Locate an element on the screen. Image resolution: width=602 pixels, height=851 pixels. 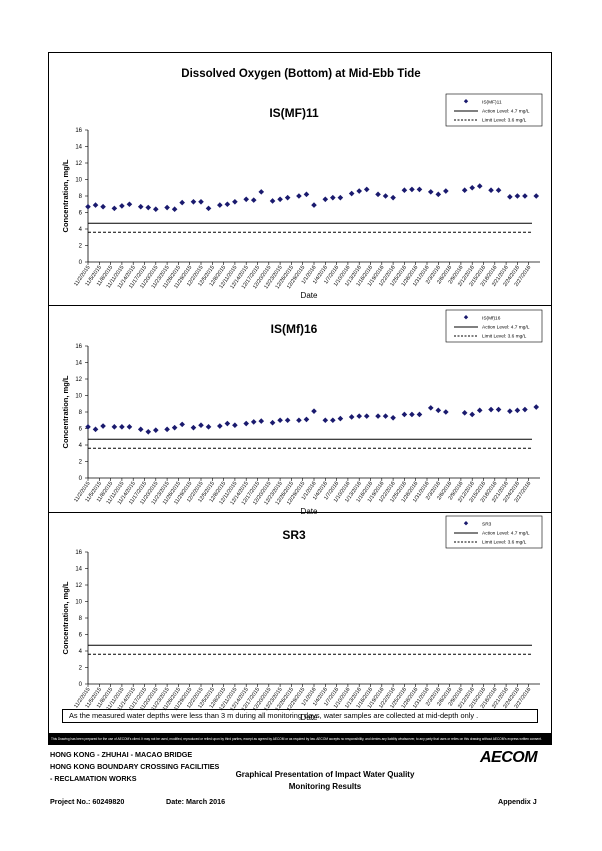
project-line-2: HONG KONG BOUNDARY CROSSING FACILITIES is located at coordinates (135, 766).